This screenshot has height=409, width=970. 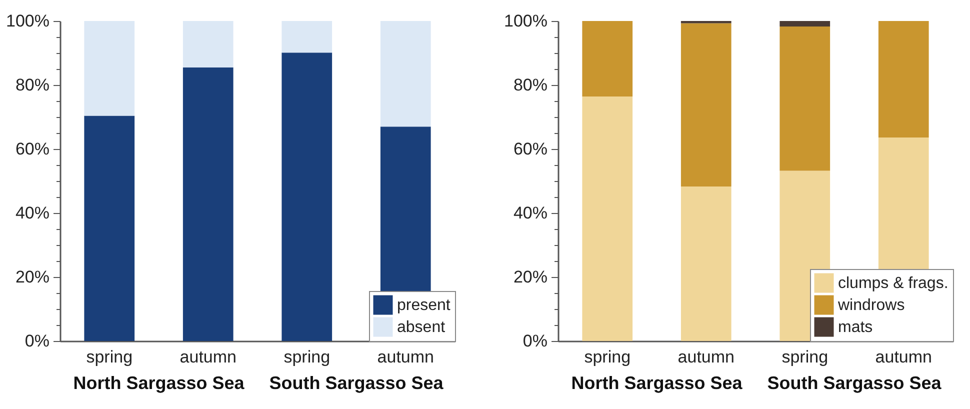 What do you see at coordinates (421, 327) in the screenshot?
I see `legend-label: absent` at bounding box center [421, 327].